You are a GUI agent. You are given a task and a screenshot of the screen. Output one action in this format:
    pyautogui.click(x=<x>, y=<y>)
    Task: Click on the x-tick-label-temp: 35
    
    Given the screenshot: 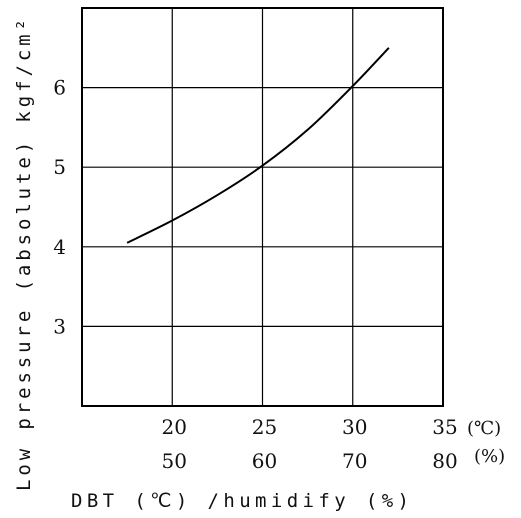 What is the action you would take?
    pyautogui.click(x=444, y=427)
    